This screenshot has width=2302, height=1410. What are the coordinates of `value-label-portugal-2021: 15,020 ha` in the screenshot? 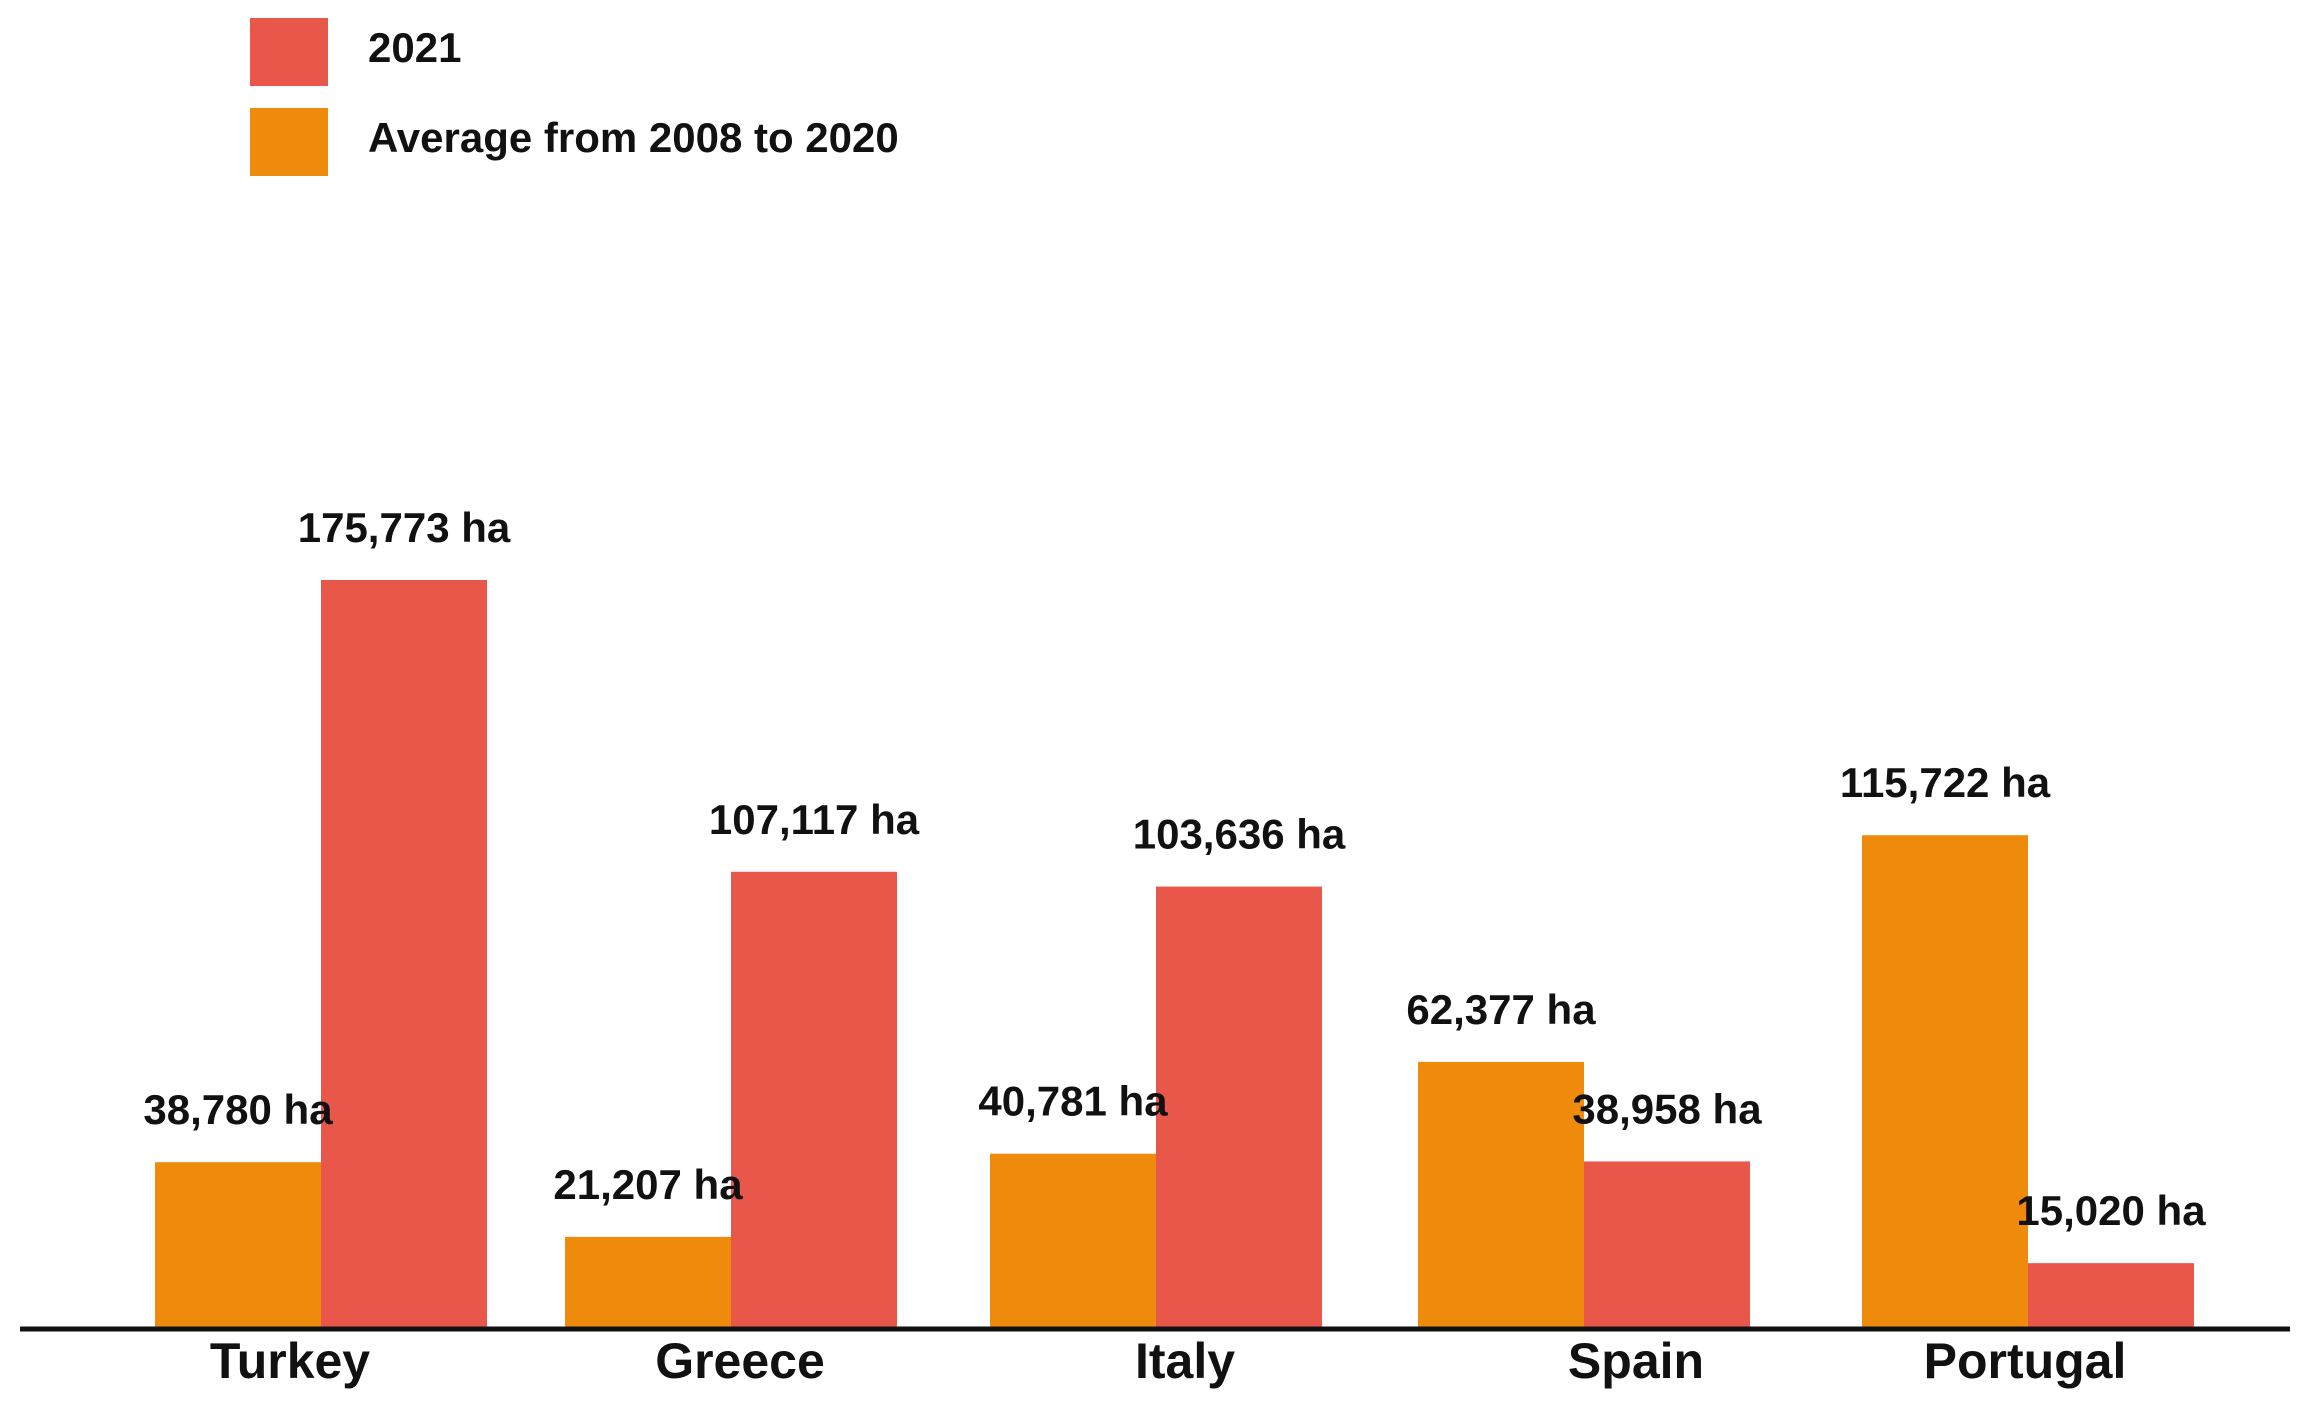 It's located at (2111, 1210).